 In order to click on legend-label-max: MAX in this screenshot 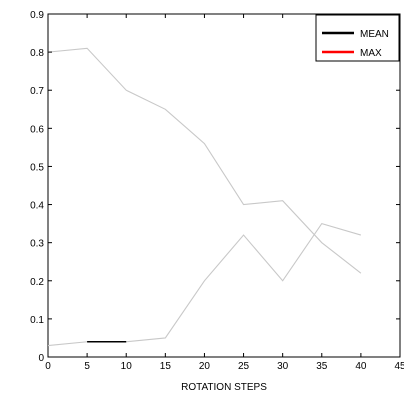, I will do `click(371, 53)`.